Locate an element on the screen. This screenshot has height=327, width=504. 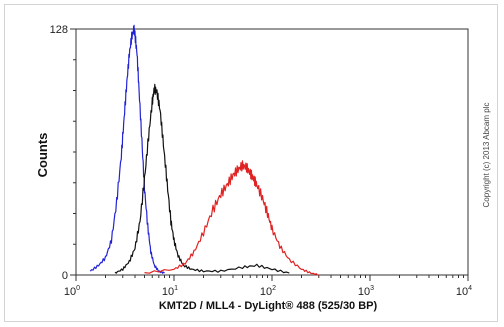
x-tick-label: 10² is located at coordinates (268, 291).